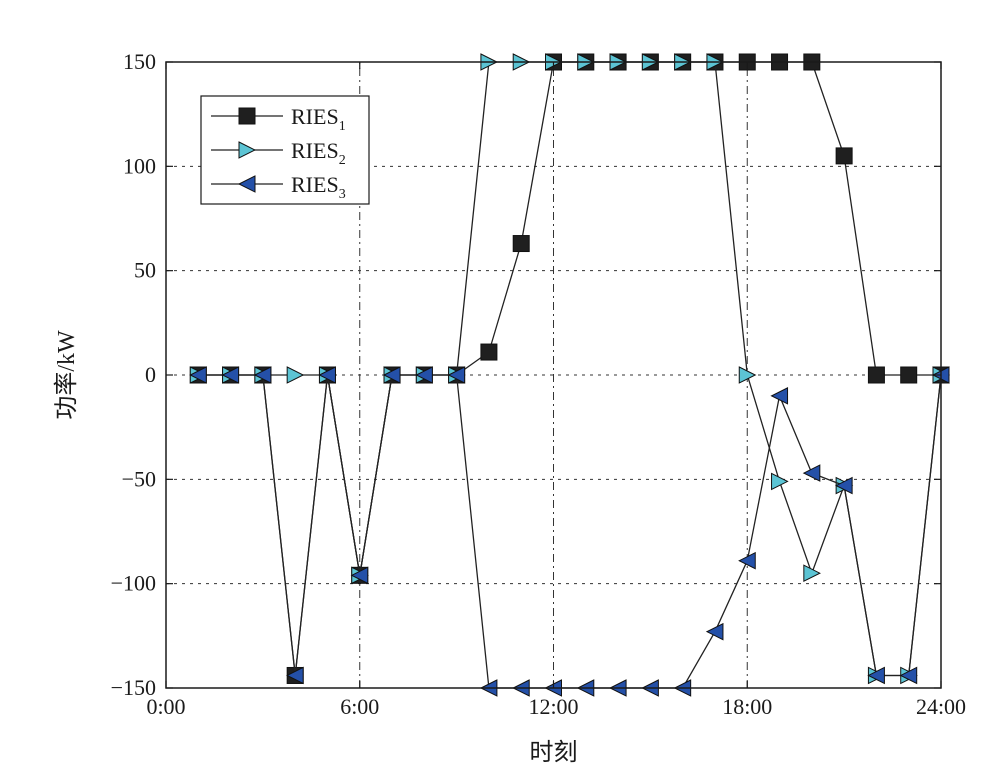  I want to click on x-axis-title: 时刻, so click(554, 752).